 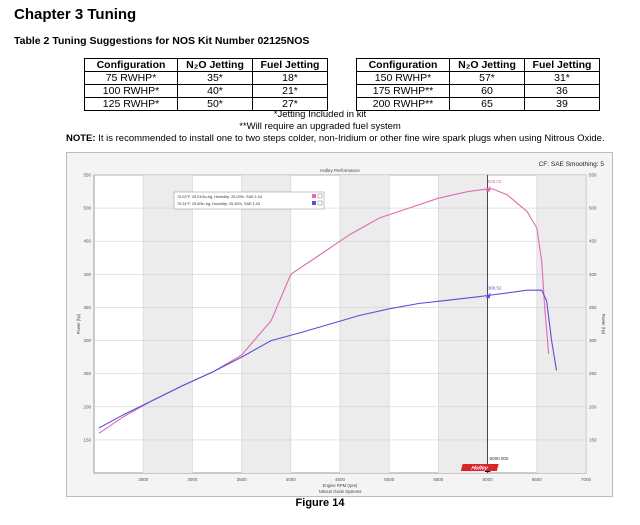 I want to click on y-tick-label-right: 150, so click(x=593, y=439).